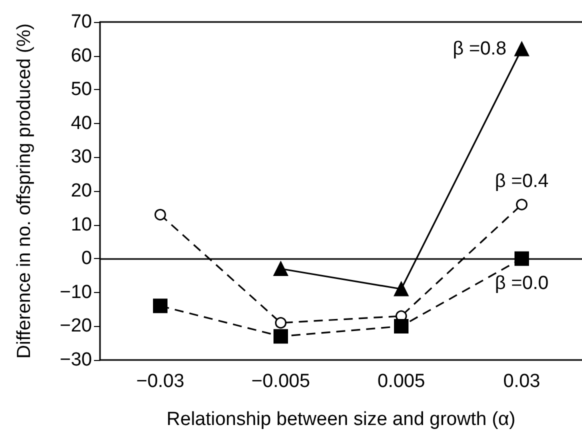 This screenshot has width=582, height=448. Describe the element at coordinates (521, 381) in the screenshot. I see `x-tick-label: 0.03` at that location.